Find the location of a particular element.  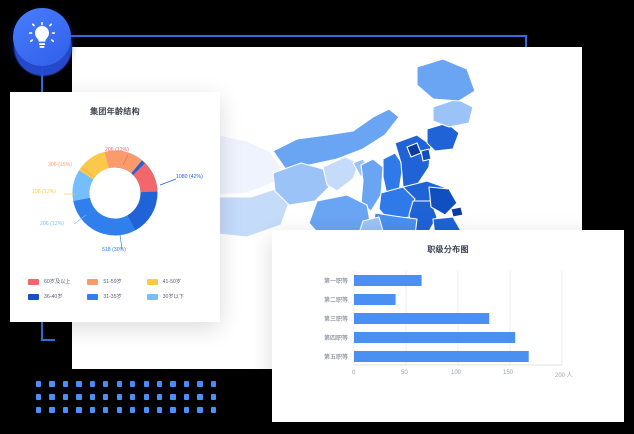

legend-label: 36-40岁 is located at coordinates (53, 297).